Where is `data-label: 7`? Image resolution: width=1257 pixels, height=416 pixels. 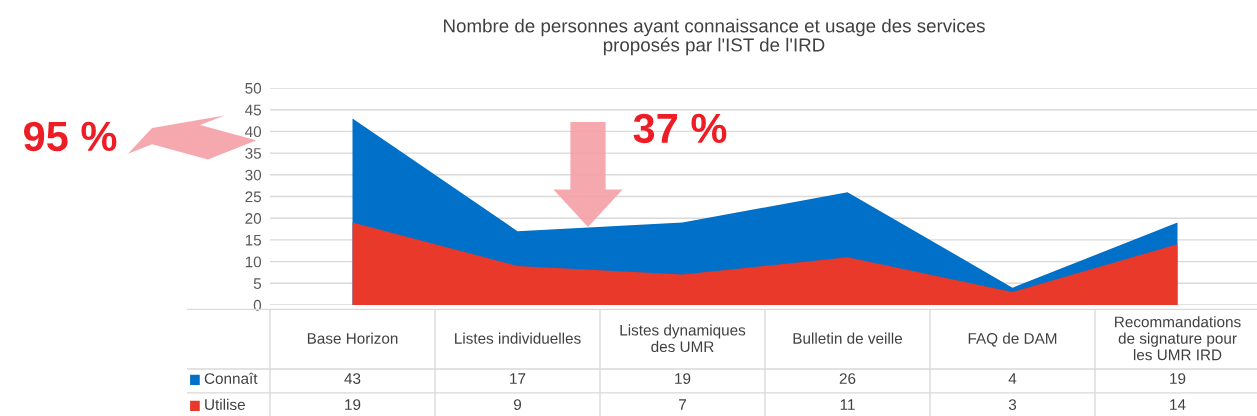 data-label: 7 is located at coordinates (682, 404).